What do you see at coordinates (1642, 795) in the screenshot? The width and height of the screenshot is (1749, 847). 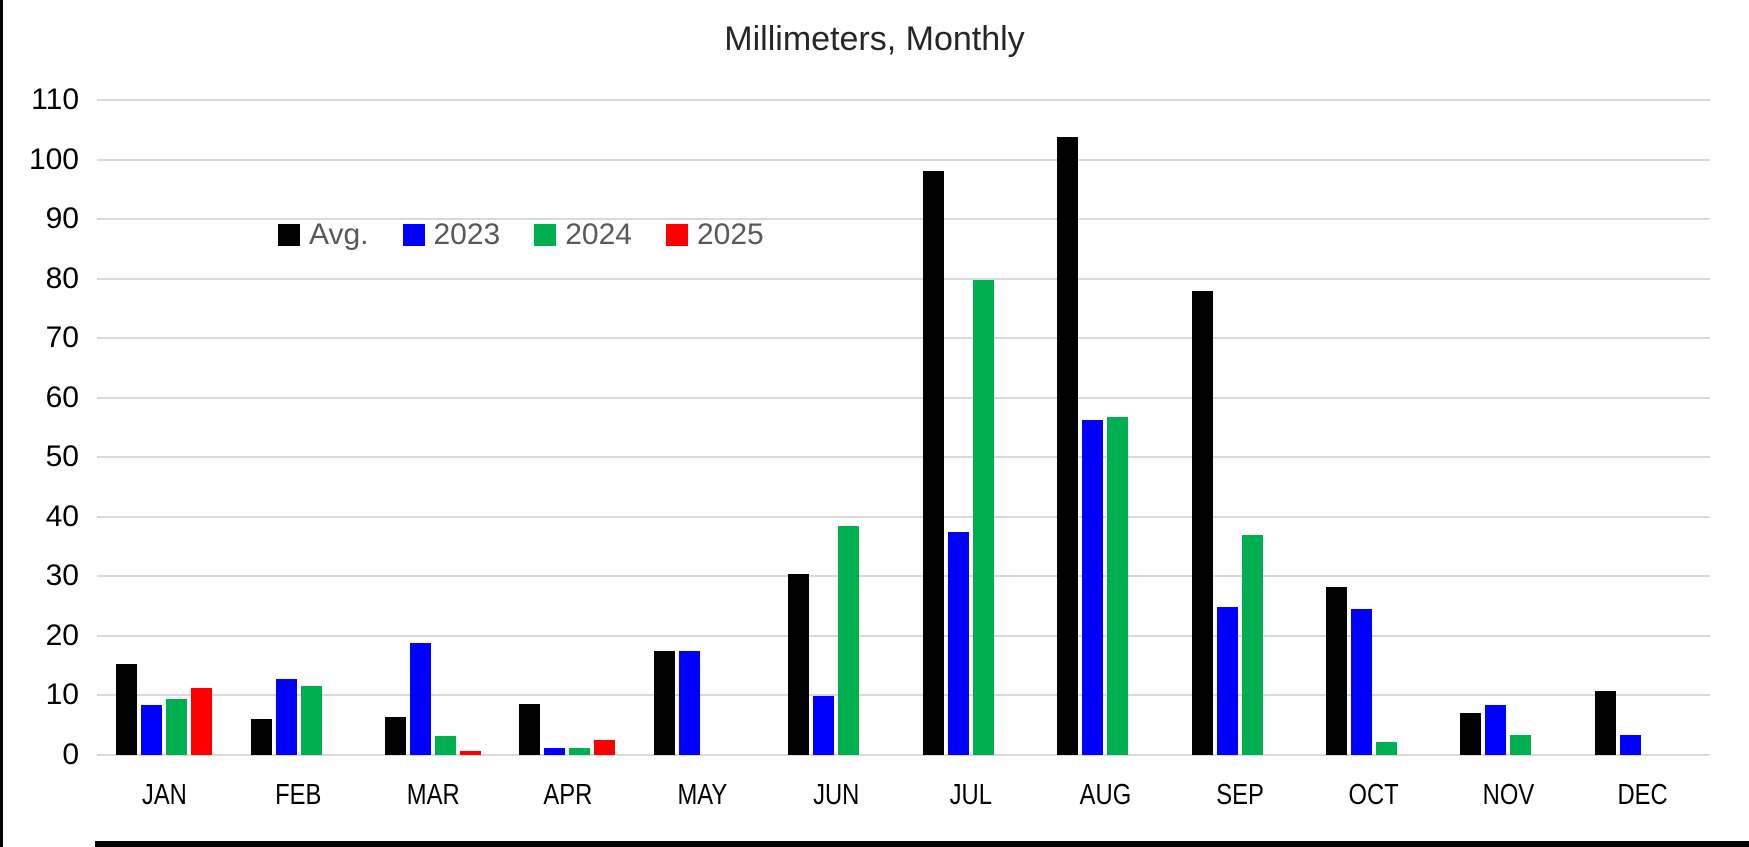 I see `x-tick-label-dec: DEC` at bounding box center [1642, 795].